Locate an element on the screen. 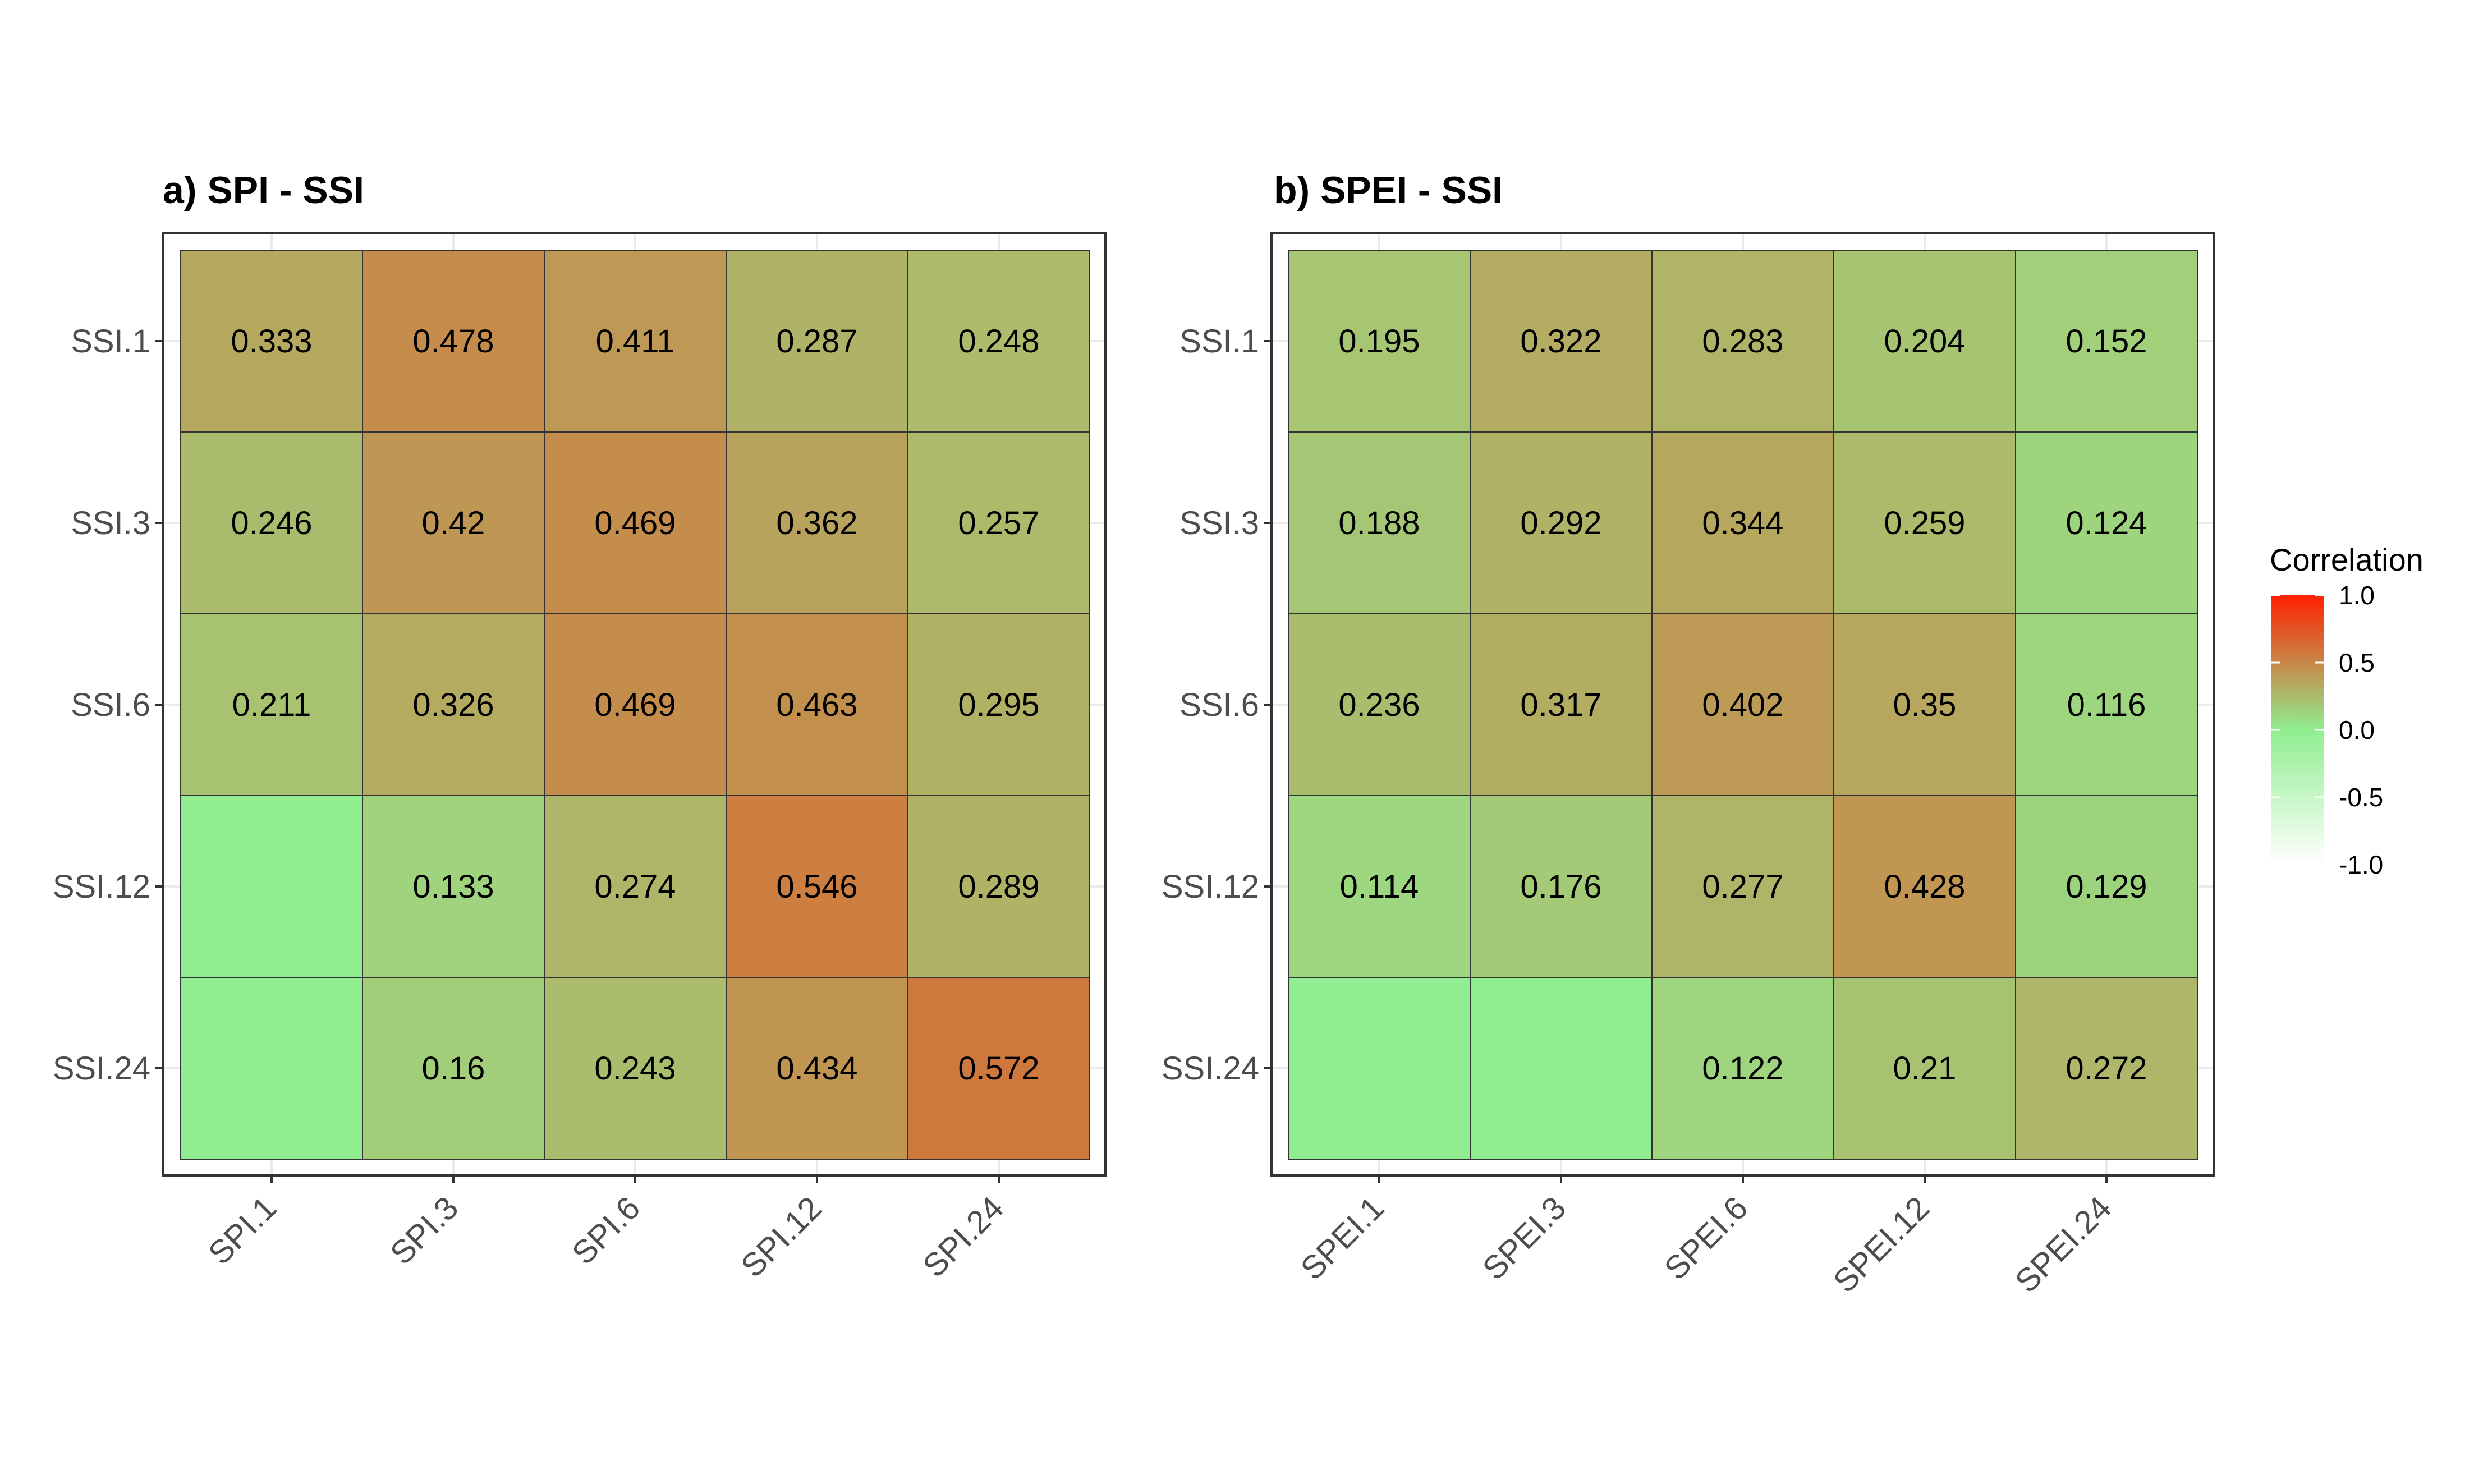 Image resolution: width=2474 pixels, height=1484 pixels. tile-value-label: 0.317 is located at coordinates (1560, 705).